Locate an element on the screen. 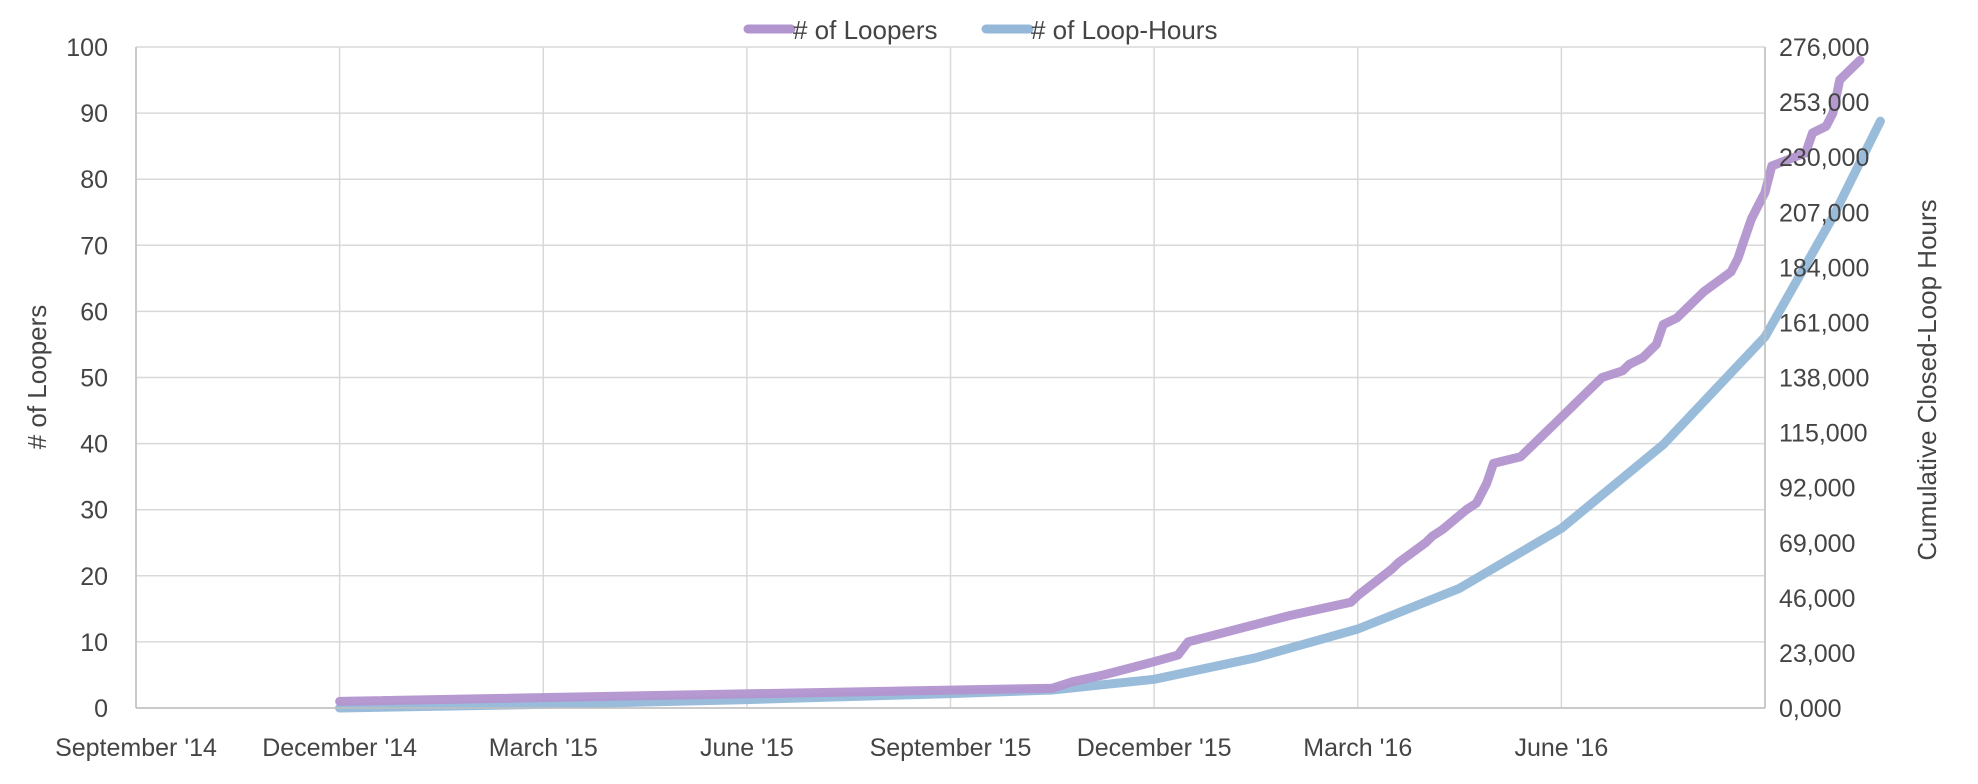  y-left-axis-ticks: 0 10 20 30 40 50 60 70 80 90 100 is located at coordinates (87, 378).